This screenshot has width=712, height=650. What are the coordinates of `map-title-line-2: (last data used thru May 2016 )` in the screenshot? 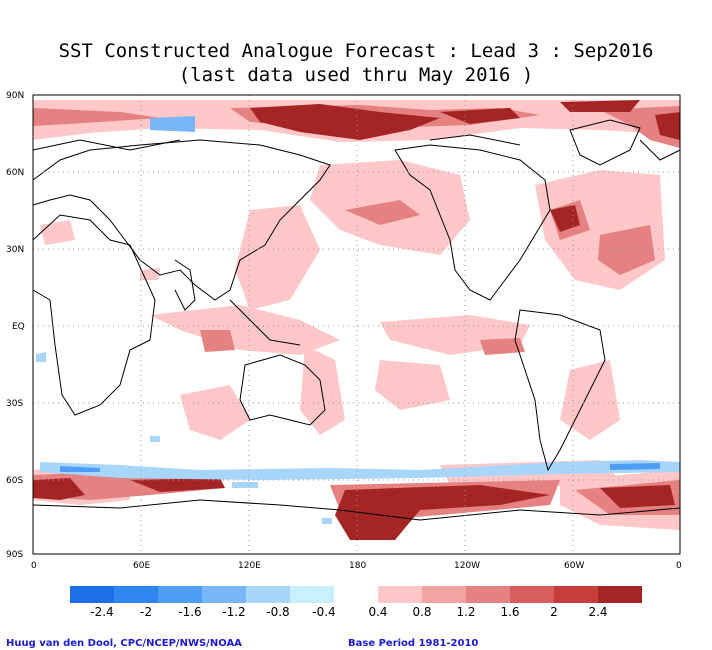 It's located at (356, 75).